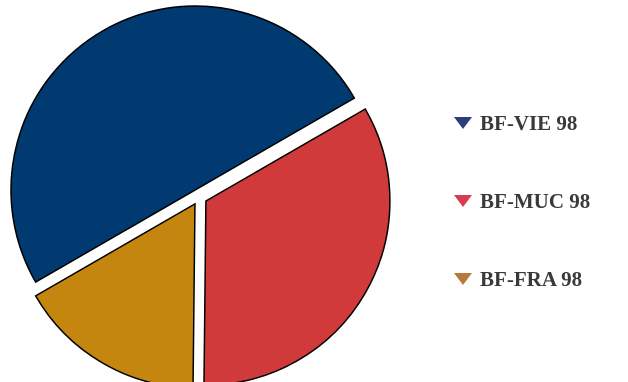 This screenshot has width=628, height=382. I want to click on legend-label-bf-muc: BF-MUC 98, so click(535, 200).